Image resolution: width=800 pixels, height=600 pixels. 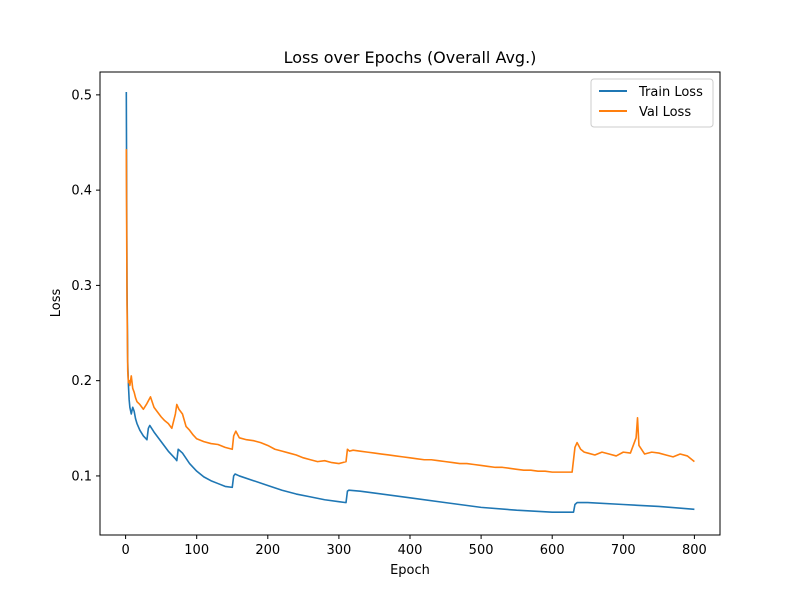 I want to click on x-tick-label: 800, so click(x=694, y=550).